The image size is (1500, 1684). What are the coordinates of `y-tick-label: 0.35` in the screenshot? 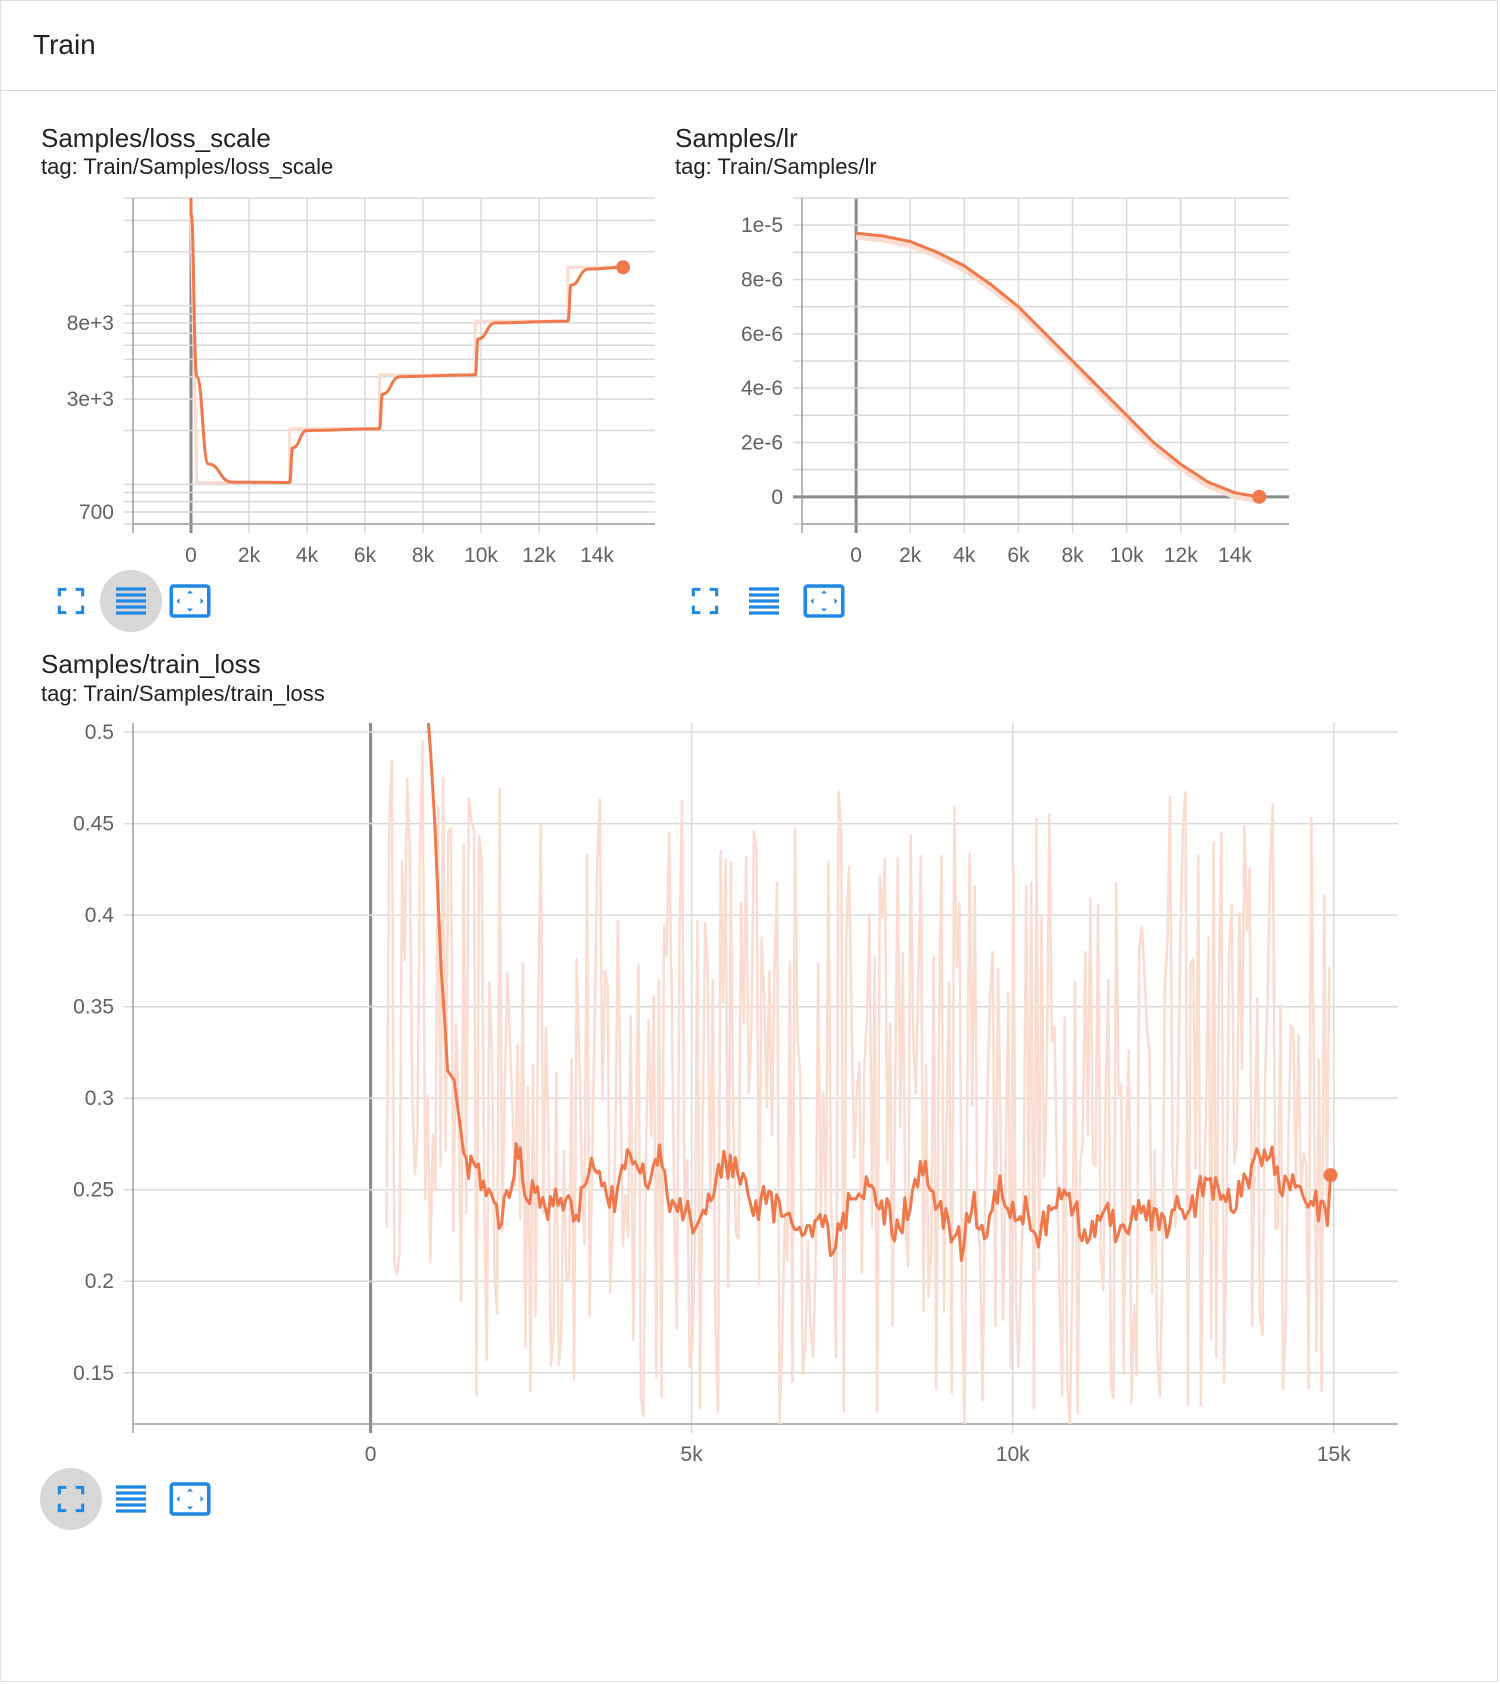 It's located at (93, 1007).